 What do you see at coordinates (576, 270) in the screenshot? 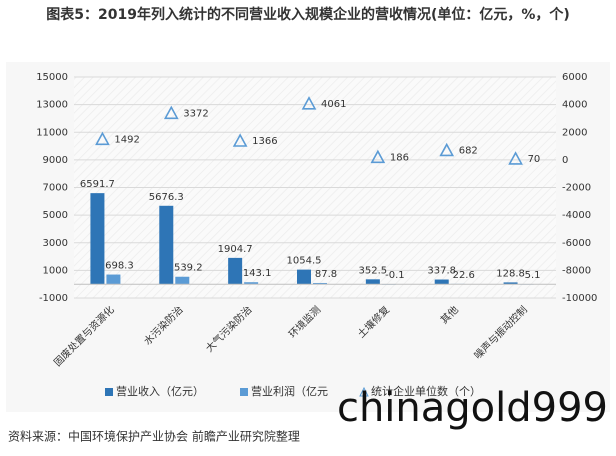
I see `y2-tick-label: -8000` at bounding box center [576, 270].